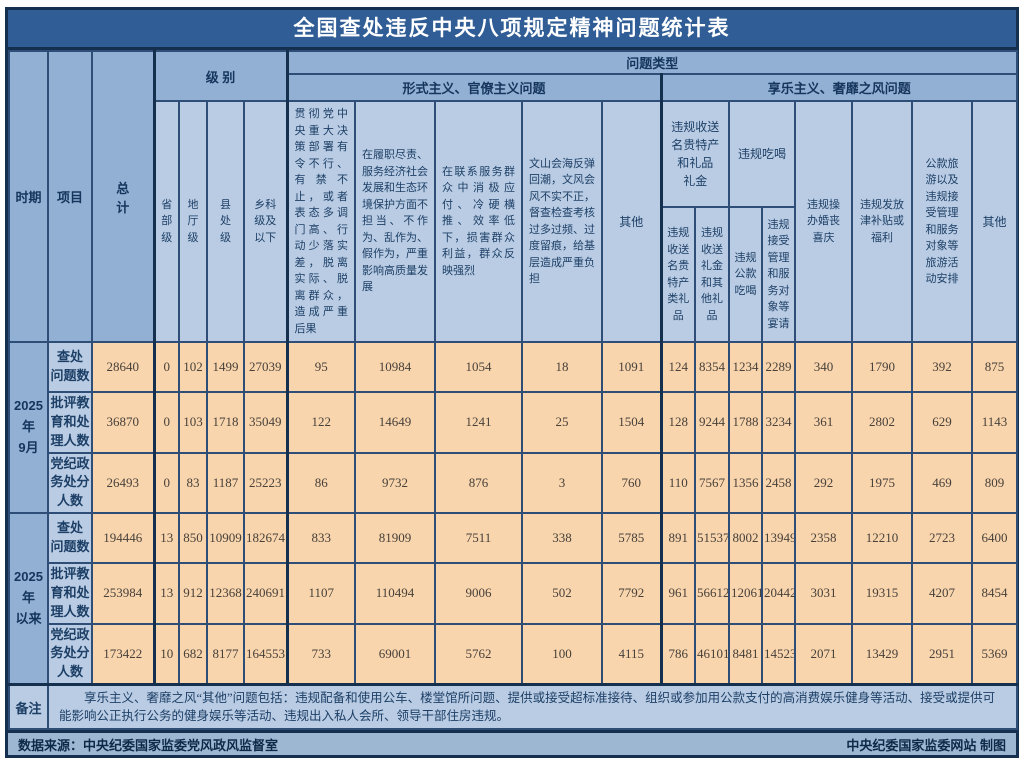  What do you see at coordinates (823, 654) in the screenshot?
I see `data-cell: 2071` at bounding box center [823, 654].